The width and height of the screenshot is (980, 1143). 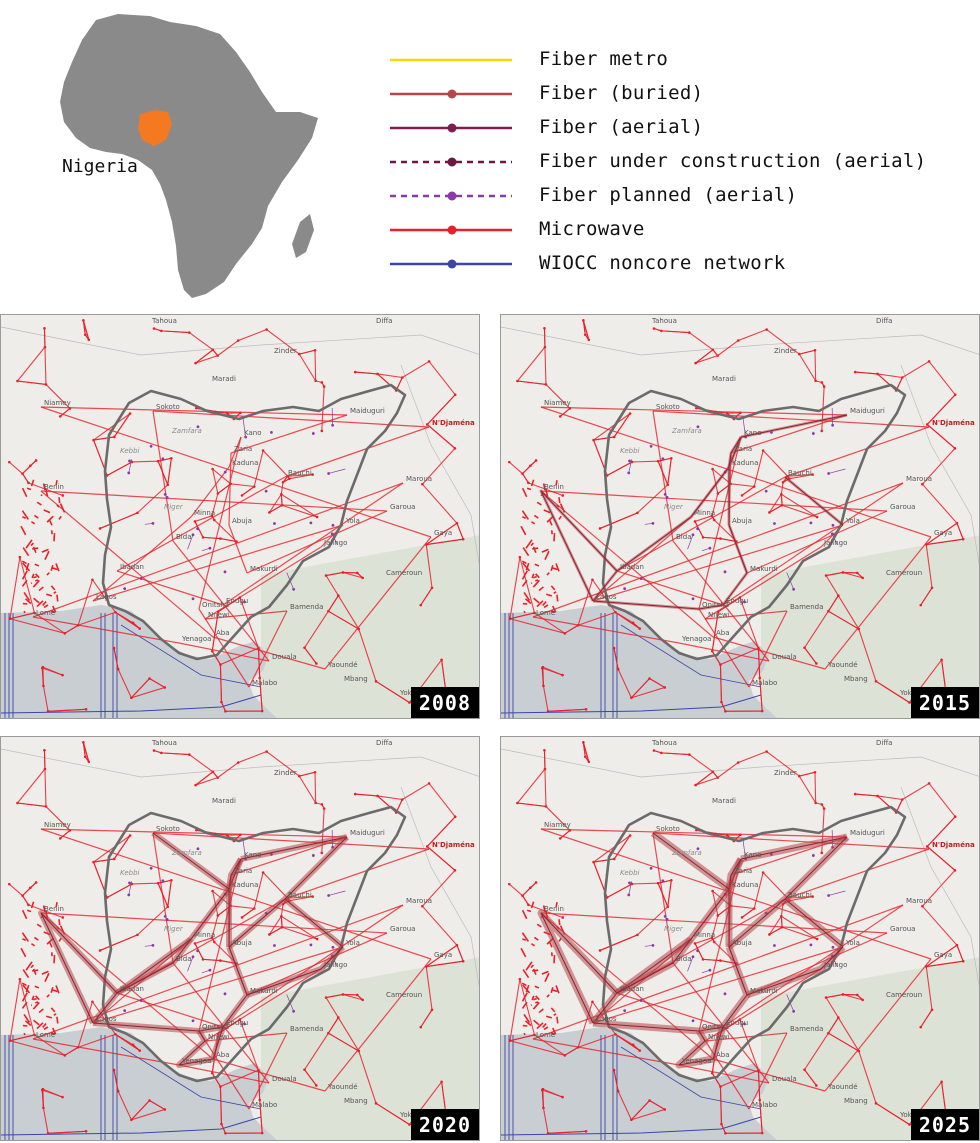 I want to click on place-label-niger: Niger, so click(x=174, y=929).